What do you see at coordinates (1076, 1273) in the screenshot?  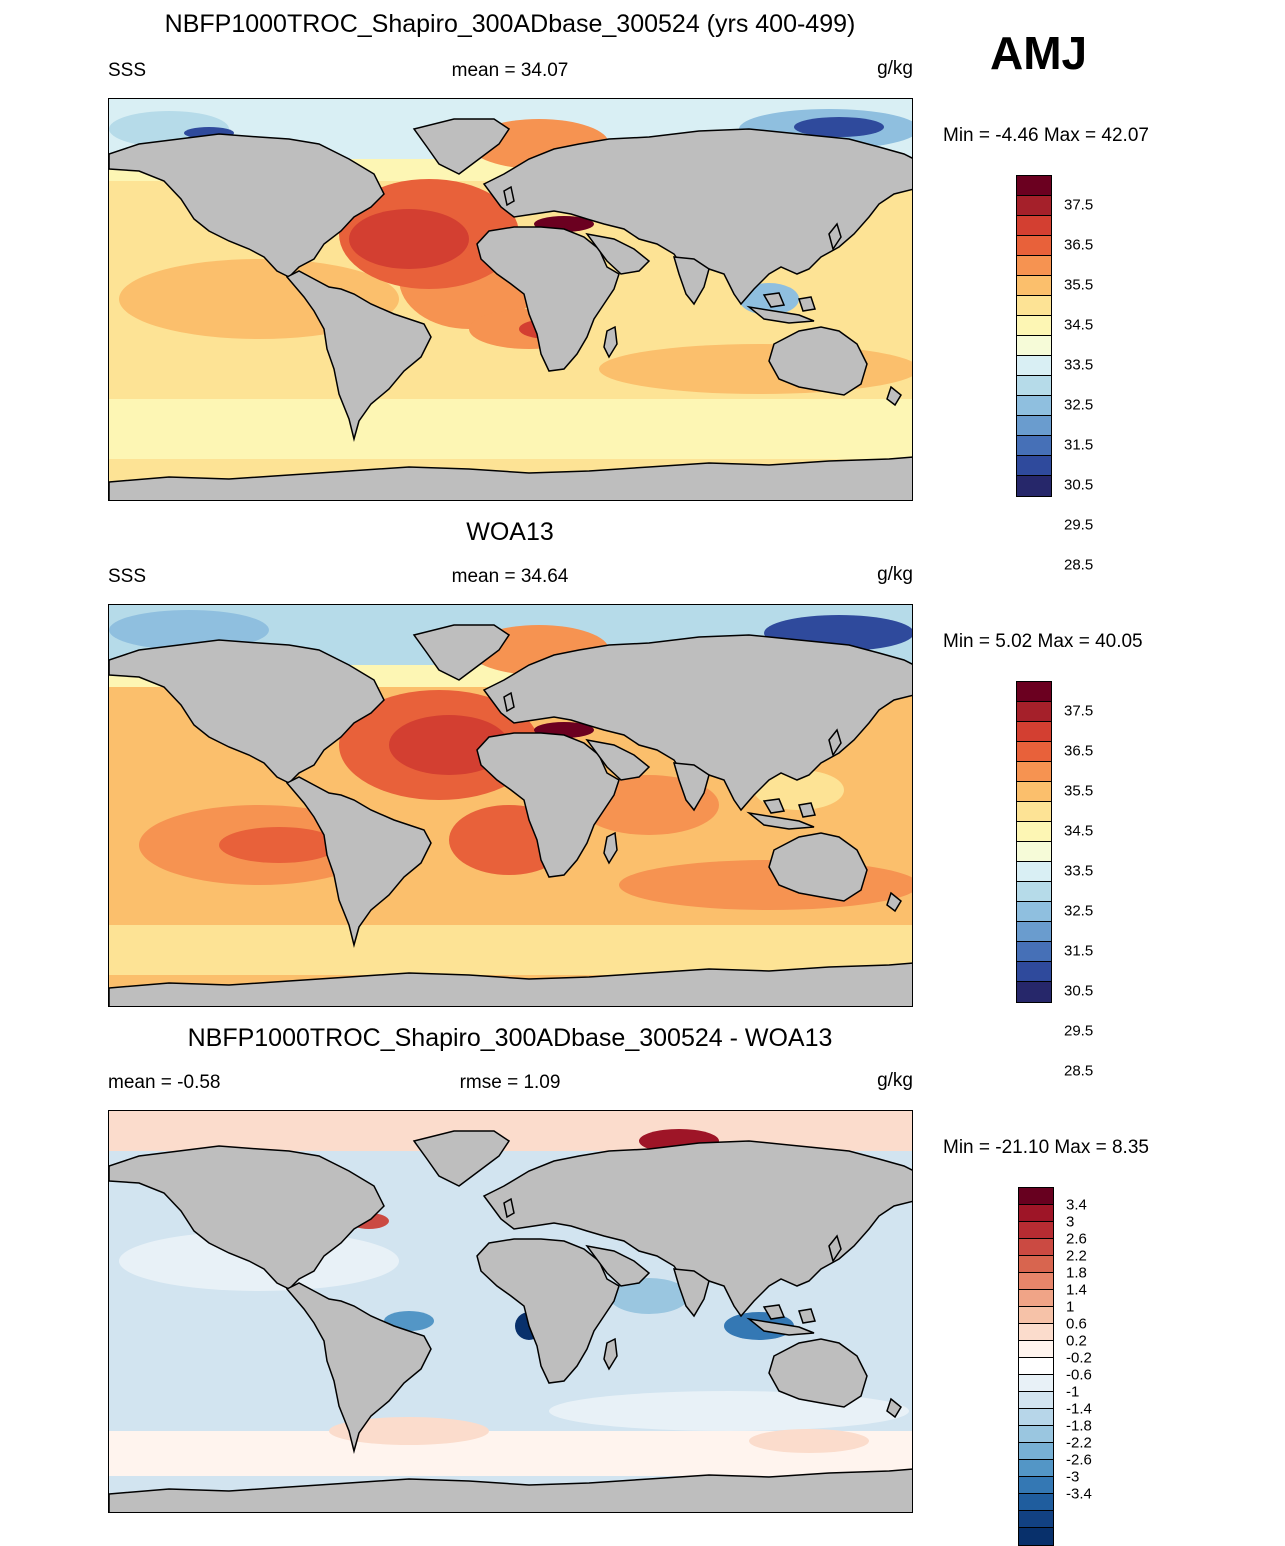 I see `colorbar-tick-label: 1.8` at bounding box center [1076, 1273].